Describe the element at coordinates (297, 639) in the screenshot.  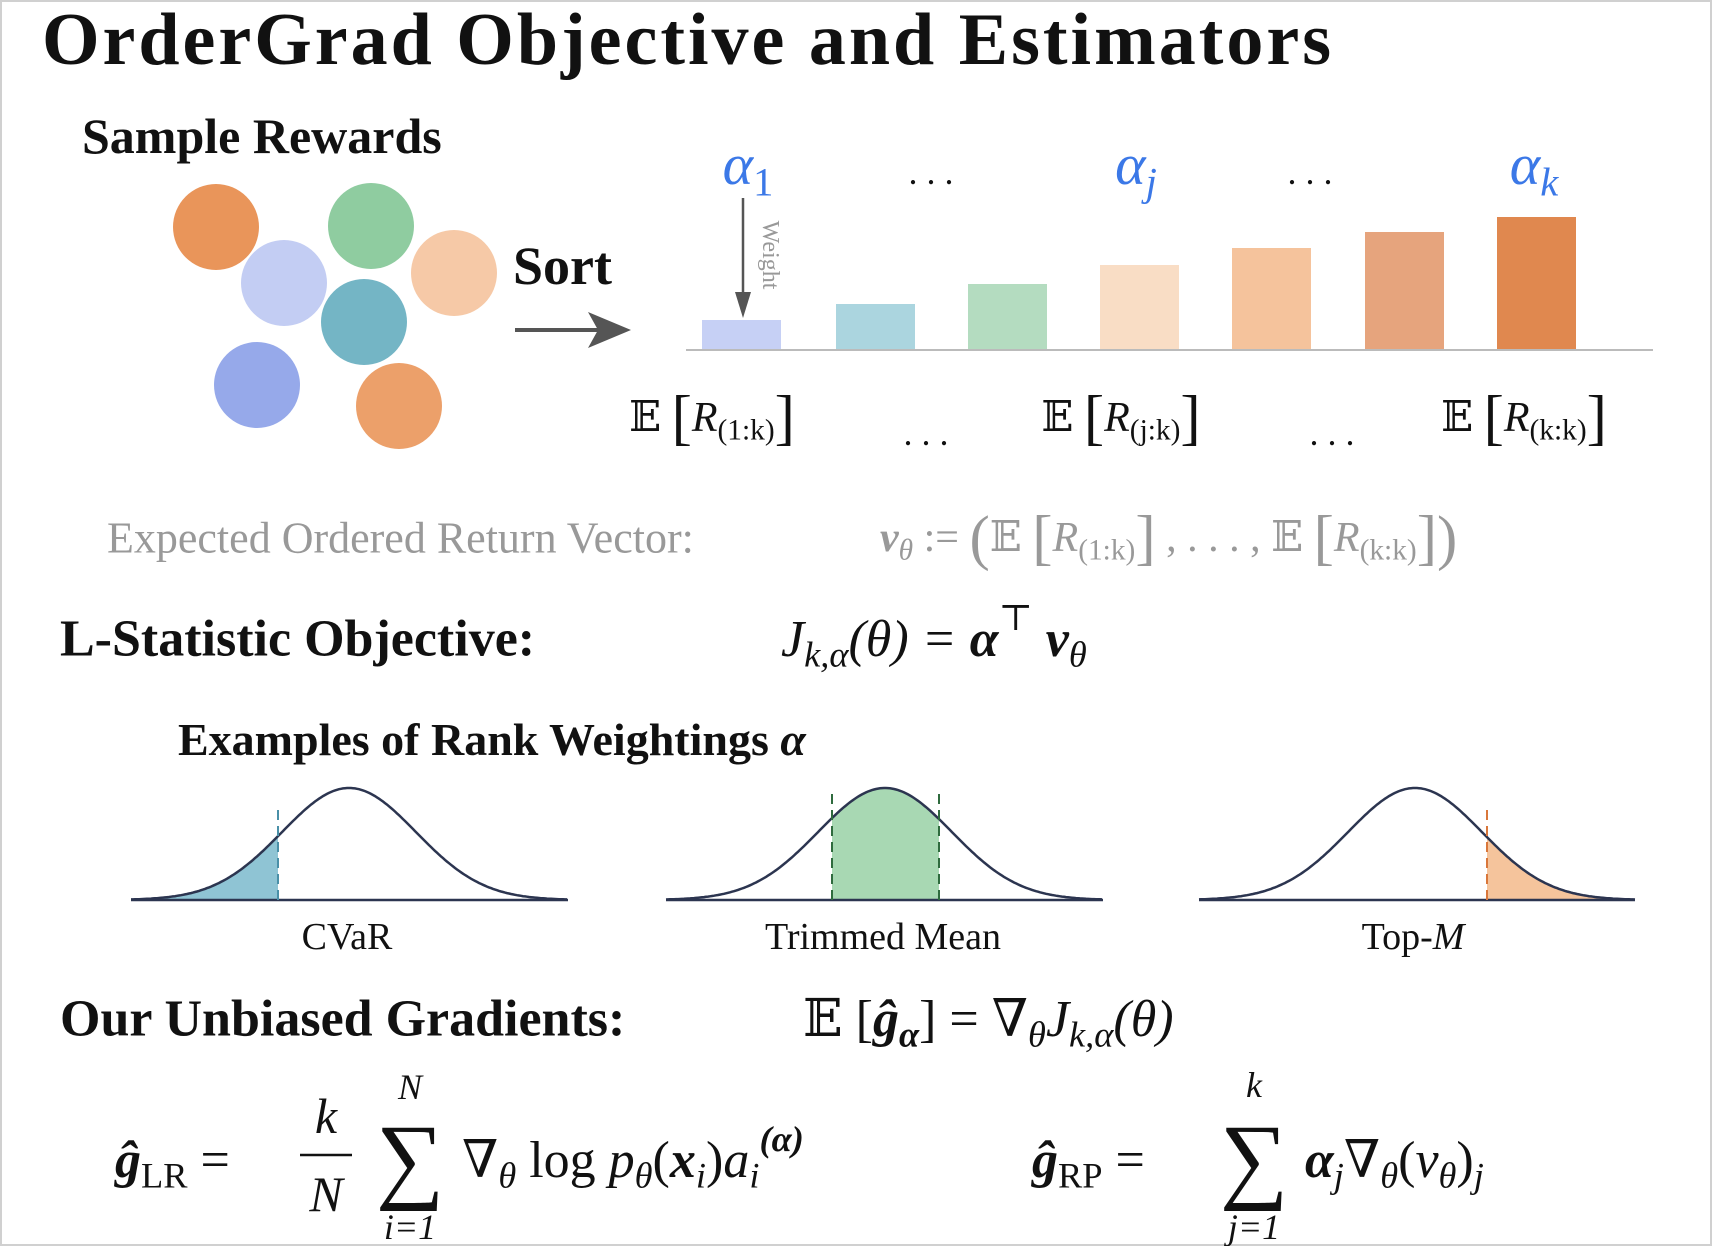
I see `section-label: L-Statistic Objective:` at that location.